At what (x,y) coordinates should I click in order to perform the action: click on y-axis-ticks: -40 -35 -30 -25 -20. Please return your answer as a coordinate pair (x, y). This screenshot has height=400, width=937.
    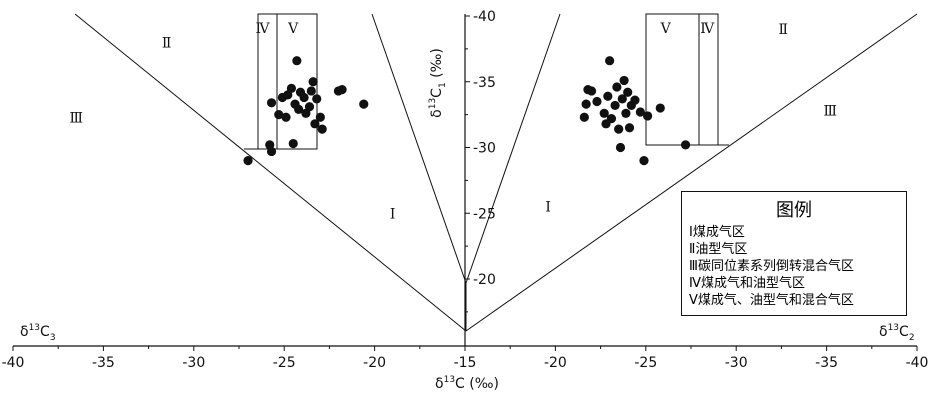
    Looking at the image, I should click on (480, 161).